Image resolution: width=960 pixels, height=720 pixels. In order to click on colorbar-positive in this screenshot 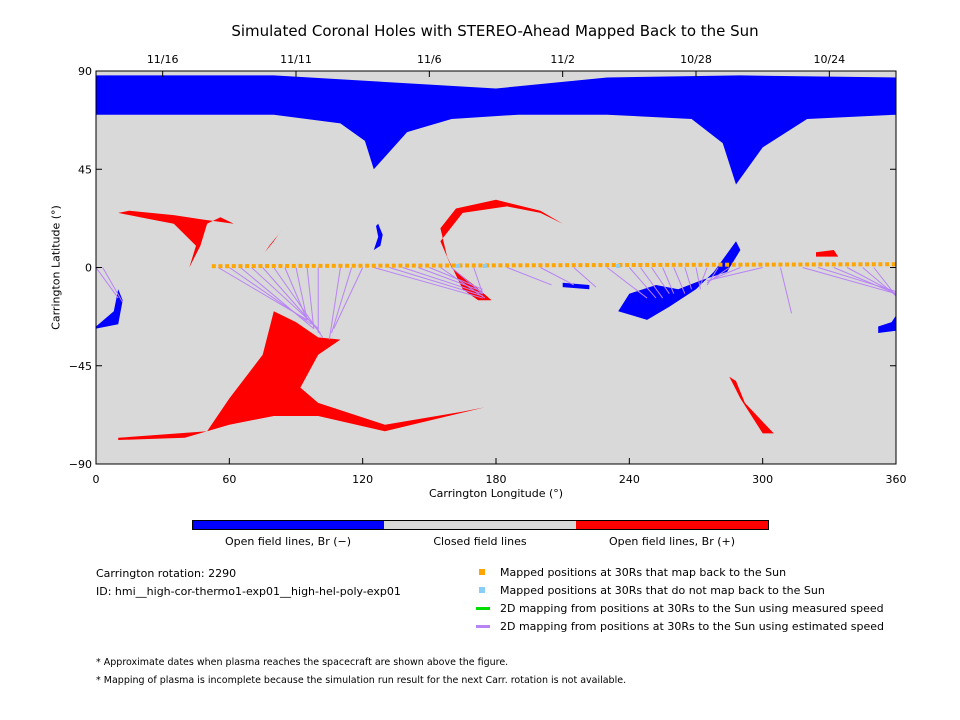, I will do `click(672, 525)`.